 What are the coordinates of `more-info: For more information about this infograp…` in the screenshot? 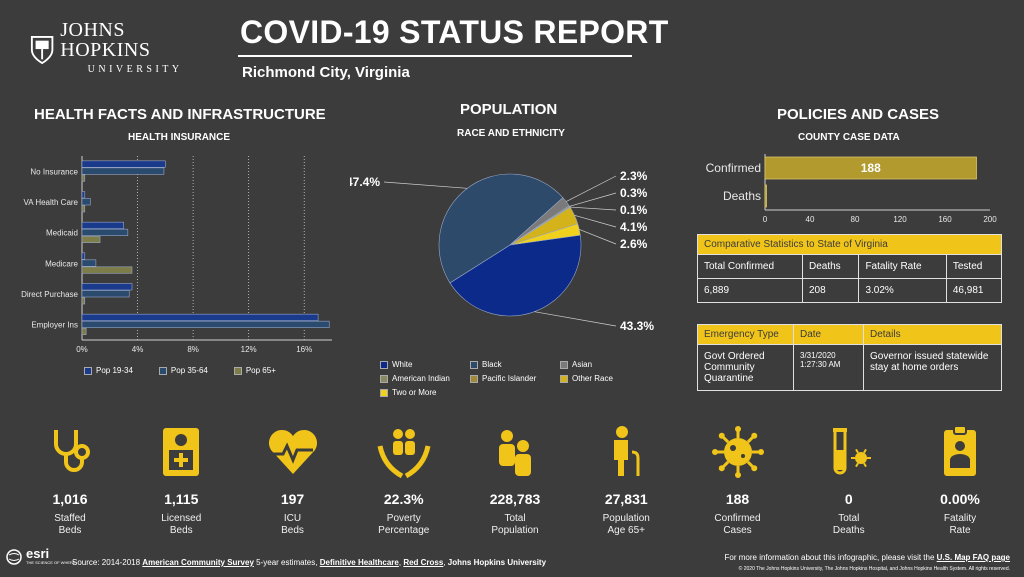 It's located at (867, 557).